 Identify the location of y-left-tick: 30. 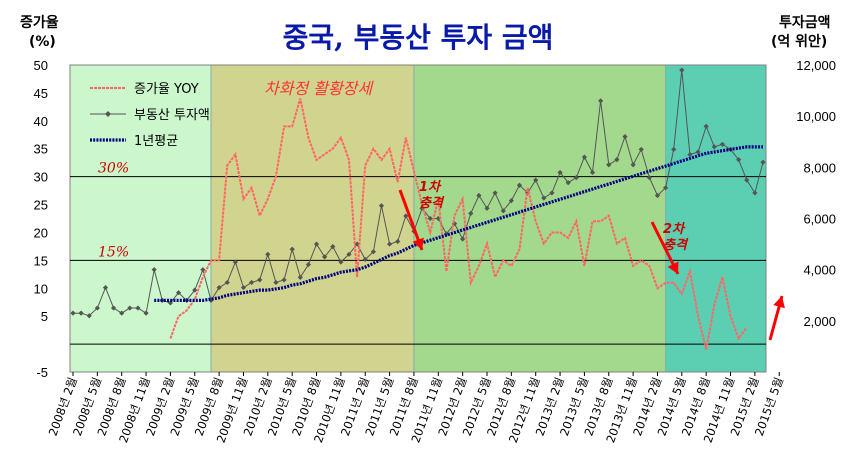
(41, 177).